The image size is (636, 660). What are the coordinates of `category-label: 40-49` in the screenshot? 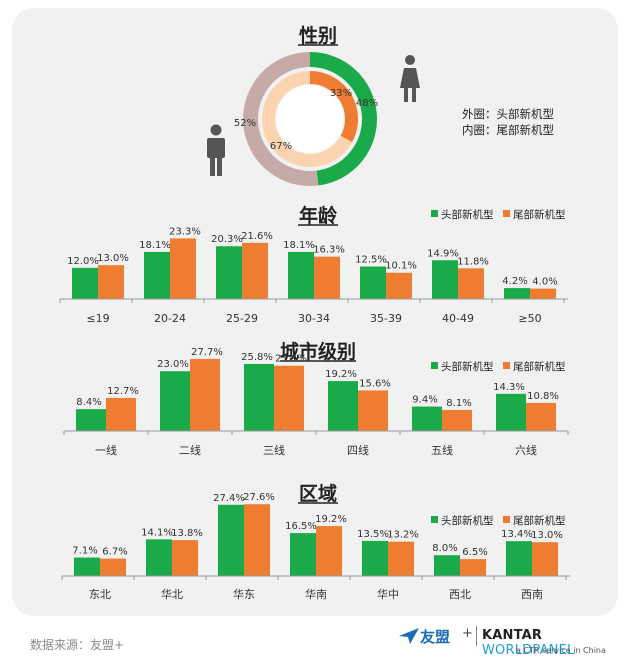 It's located at (458, 318).